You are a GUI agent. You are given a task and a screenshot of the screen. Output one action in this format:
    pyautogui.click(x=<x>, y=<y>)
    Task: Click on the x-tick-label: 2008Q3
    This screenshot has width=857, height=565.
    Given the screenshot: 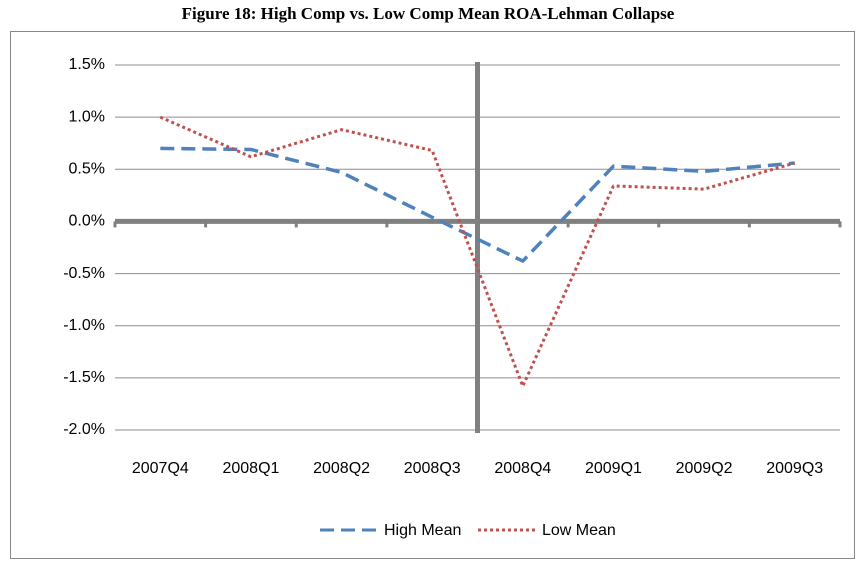 What is the action you would take?
    pyautogui.click(x=432, y=468)
    